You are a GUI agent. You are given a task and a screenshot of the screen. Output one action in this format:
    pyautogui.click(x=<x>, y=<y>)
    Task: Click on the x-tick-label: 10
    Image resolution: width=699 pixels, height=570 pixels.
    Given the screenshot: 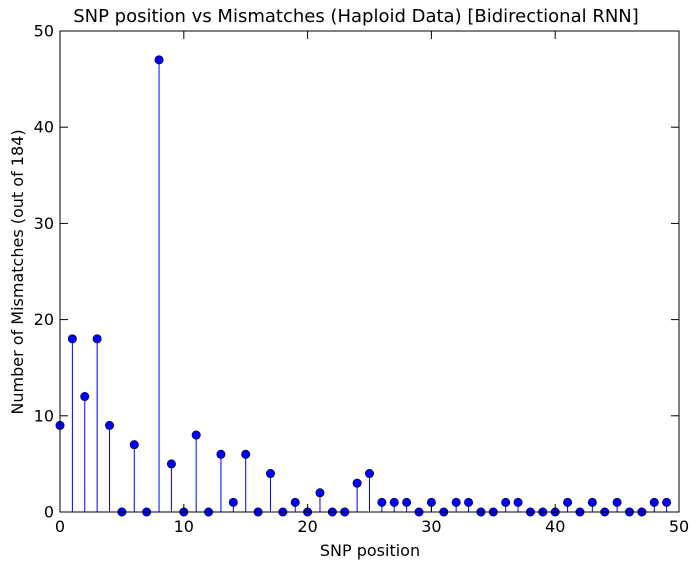 What is the action you would take?
    pyautogui.click(x=184, y=526)
    